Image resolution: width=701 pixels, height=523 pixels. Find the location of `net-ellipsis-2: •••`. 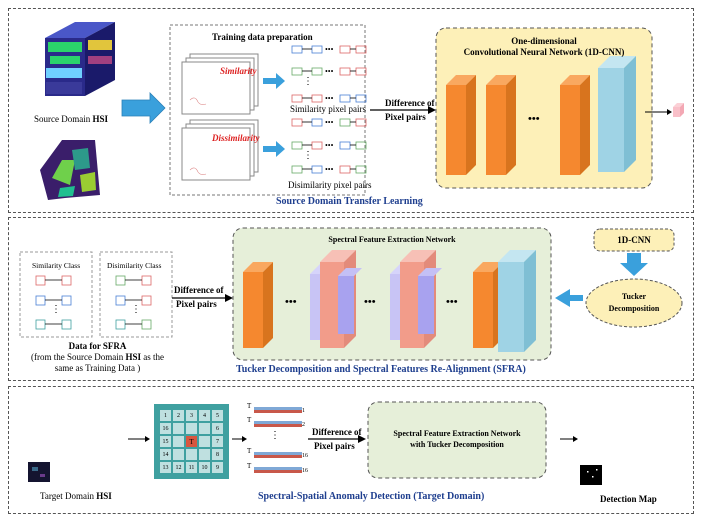

net-ellipsis-2: ••• is located at coordinates (370, 302).